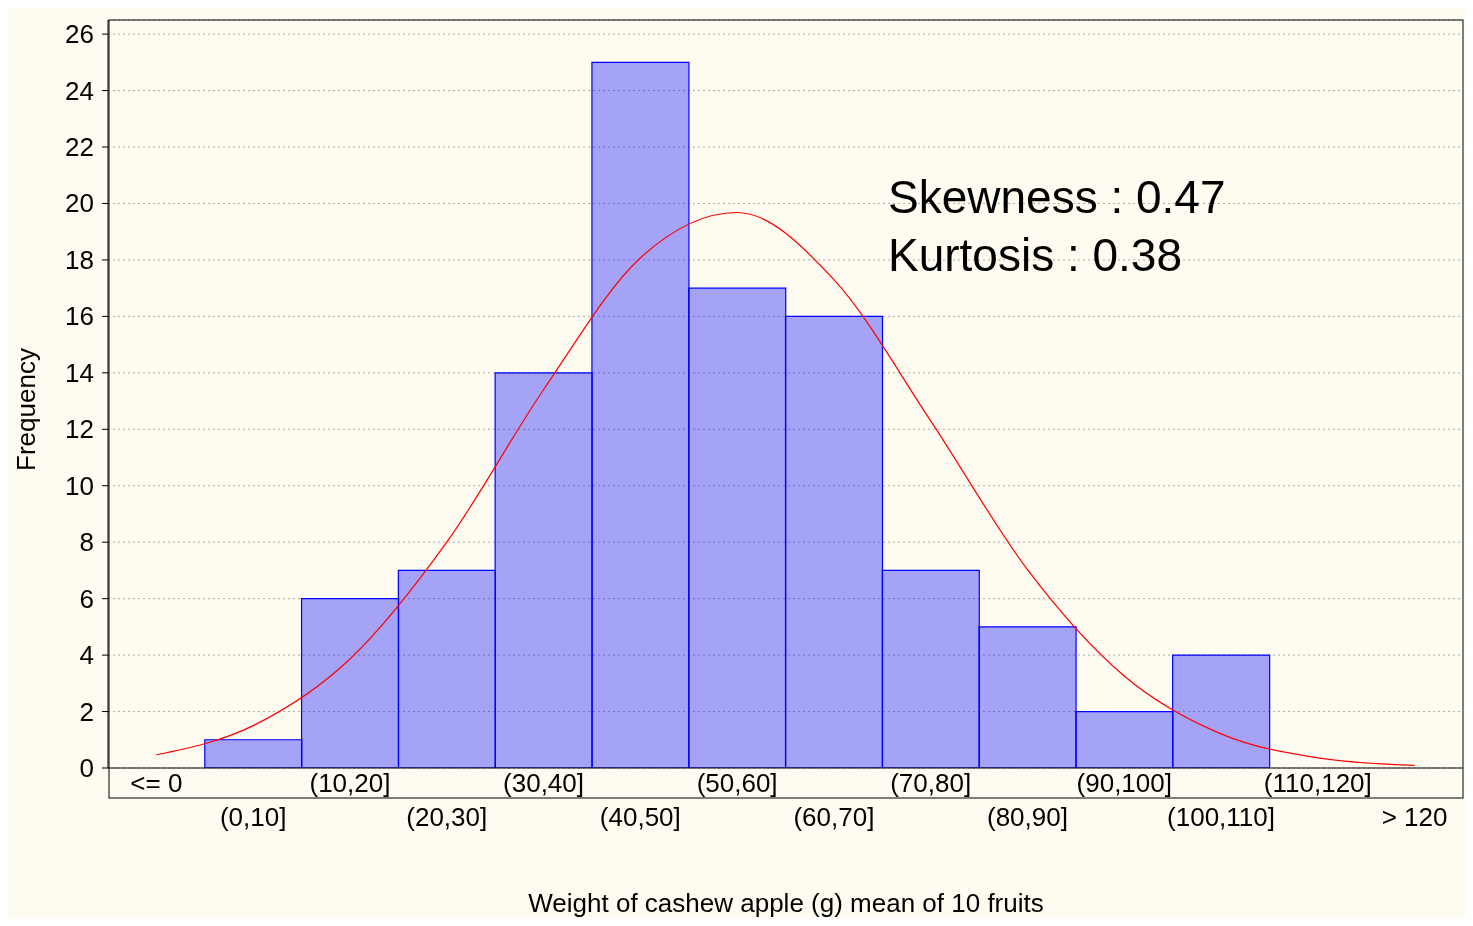  What do you see at coordinates (834, 817) in the screenshot?
I see `x-tick-label: (60,70]` at bounding box center [834, 817].